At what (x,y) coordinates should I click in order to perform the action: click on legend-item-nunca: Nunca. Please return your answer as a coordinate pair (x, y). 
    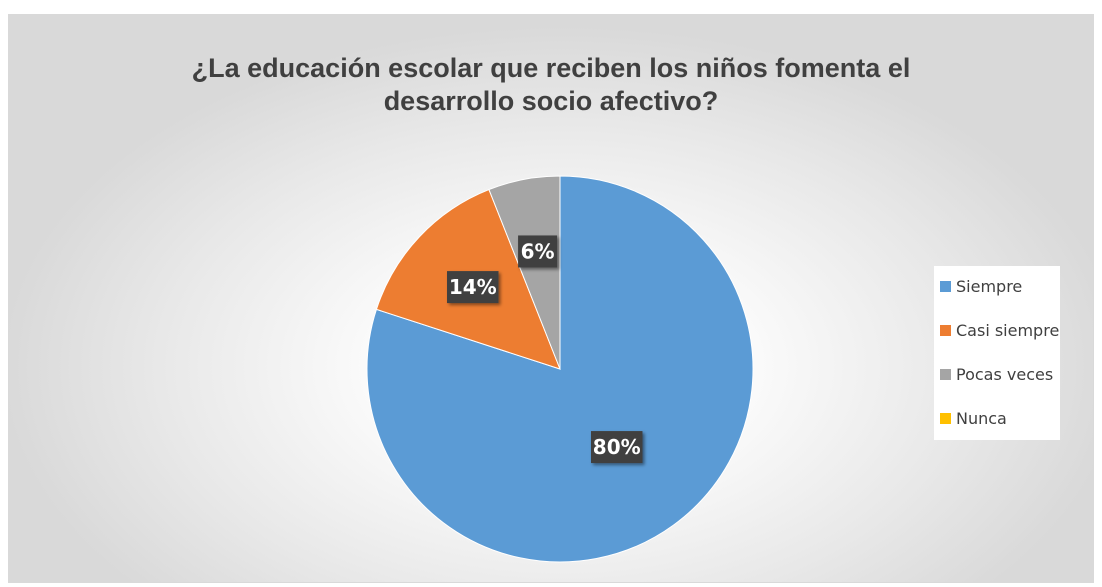
    Looking at the image, I should click on (973, 418).